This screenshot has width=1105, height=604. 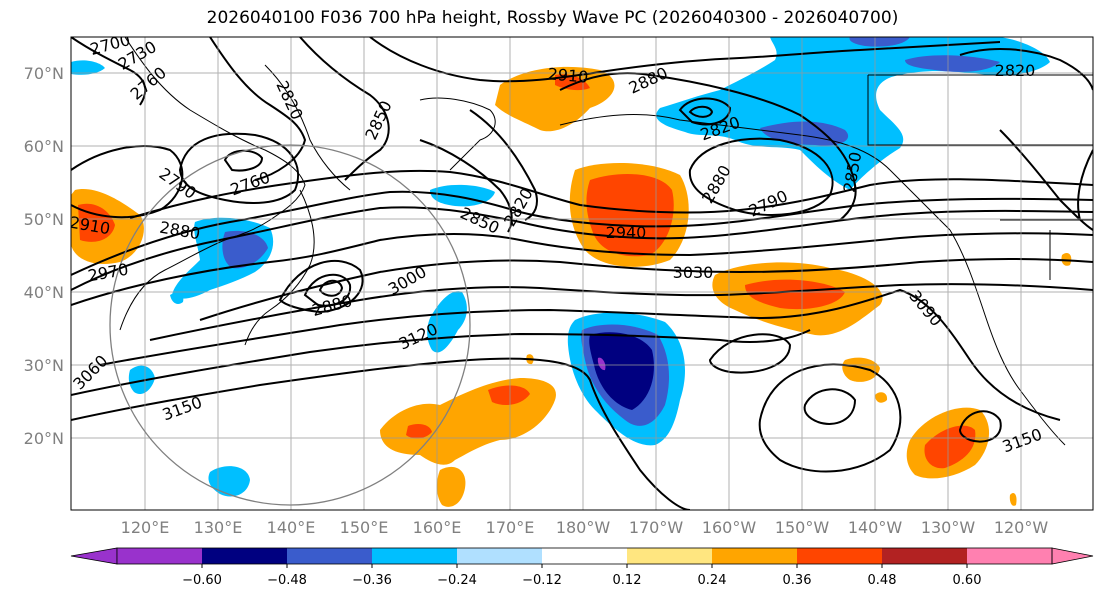 I want to click on colorbar-tick-label: −0.12, so click(x=542, y=580).